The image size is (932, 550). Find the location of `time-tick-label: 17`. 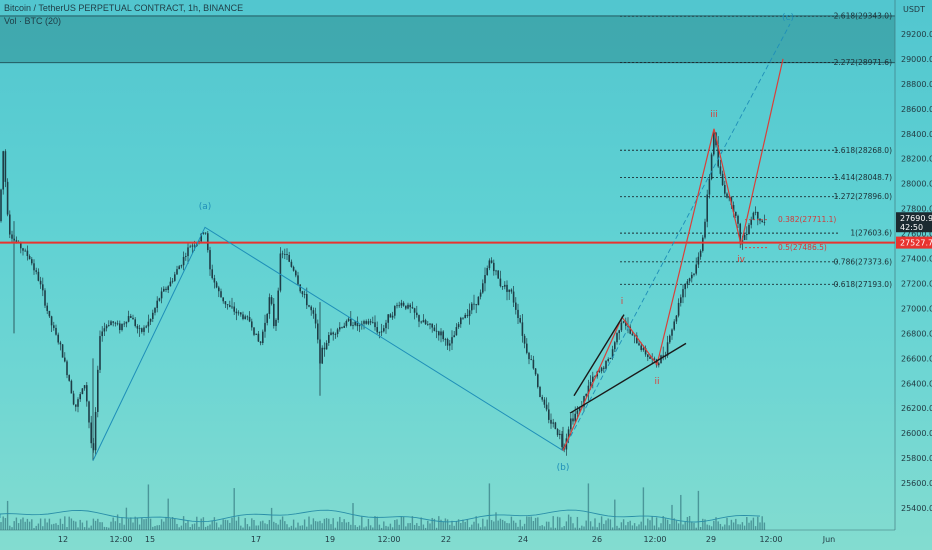

time-tick-label: 17 is located at coordinates (256, 539).